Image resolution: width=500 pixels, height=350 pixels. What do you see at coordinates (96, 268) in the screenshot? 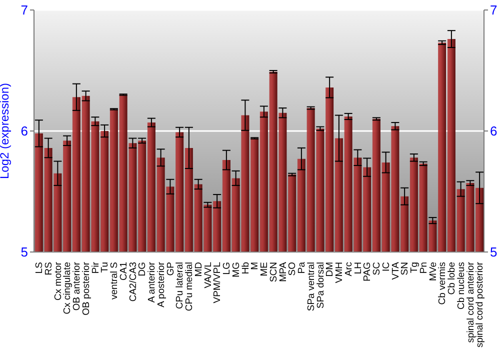
I see `x-tick-label: Pir` at bounding box center [96, 268].